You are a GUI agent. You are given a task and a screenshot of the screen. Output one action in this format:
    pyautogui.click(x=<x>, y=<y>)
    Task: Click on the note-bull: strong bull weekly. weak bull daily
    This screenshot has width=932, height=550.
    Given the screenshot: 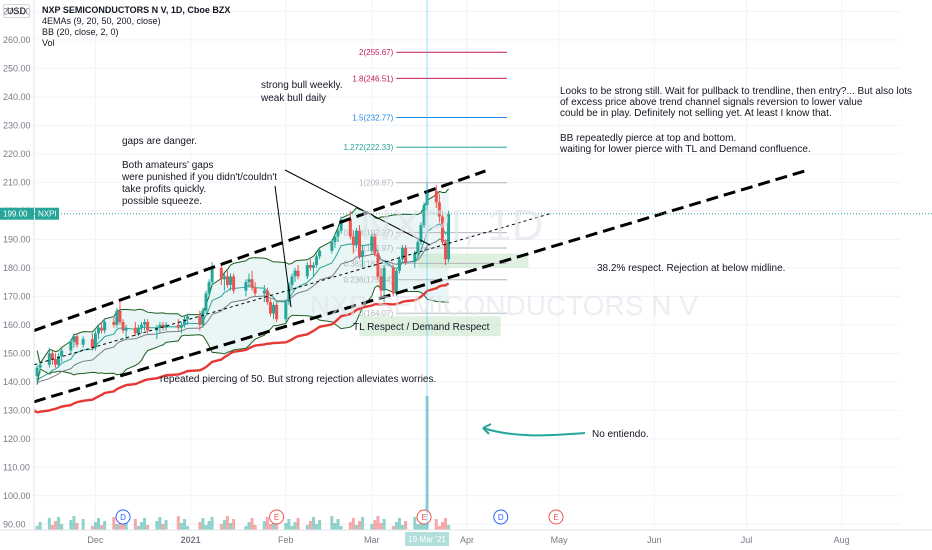 What is the action you would take?
    pyautogui.click(x=302, y=92)
    